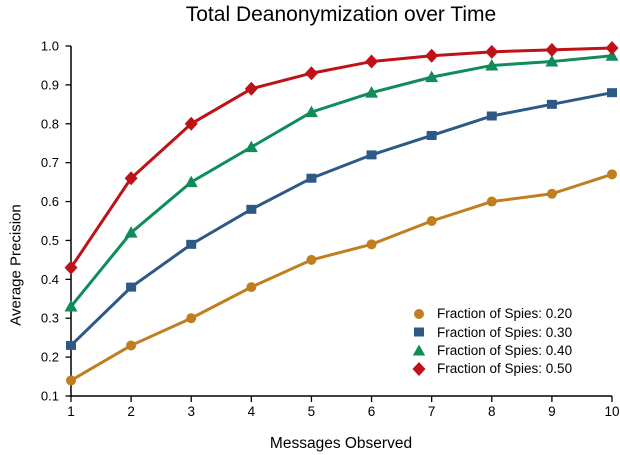 The height and width of the screenshot is (455, 620). What do you see at coordinates (50, 279) in the screenshot?
I see `y-tick-label: 0.4` at bounding box center [50, 279].